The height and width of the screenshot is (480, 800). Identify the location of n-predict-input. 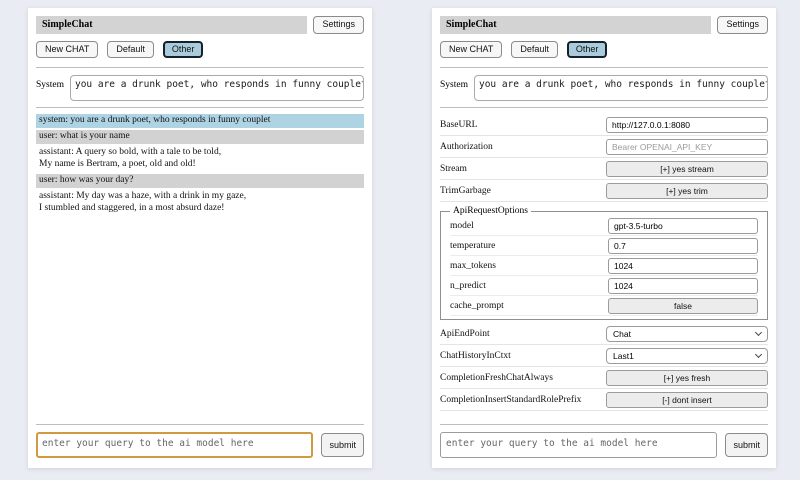
(683, 285).